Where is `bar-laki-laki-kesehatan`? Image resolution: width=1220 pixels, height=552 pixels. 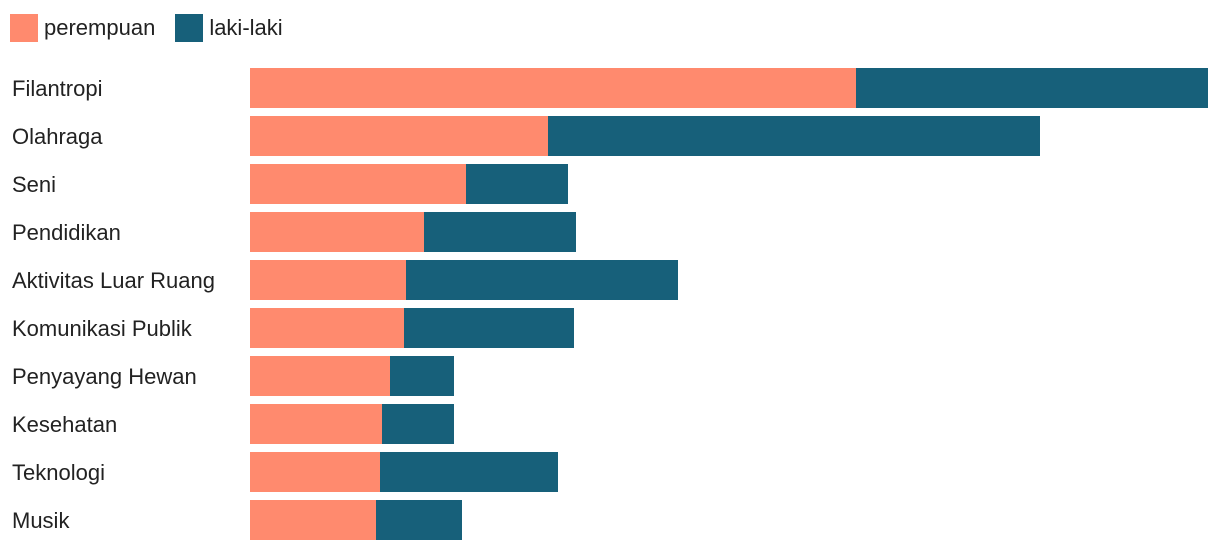
bar-laki-laki-kesehatan is located at coordinates (418, 424).